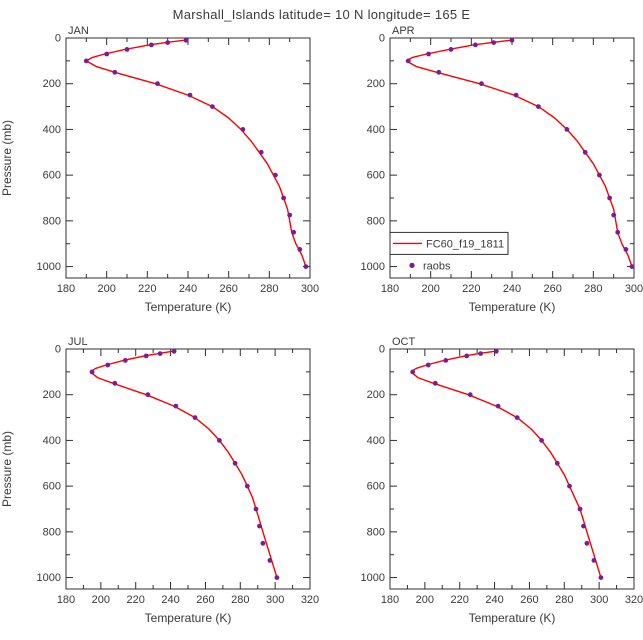 The image size is (643, 640). I want to click on x-tick-label: 320, so click(310, 600).